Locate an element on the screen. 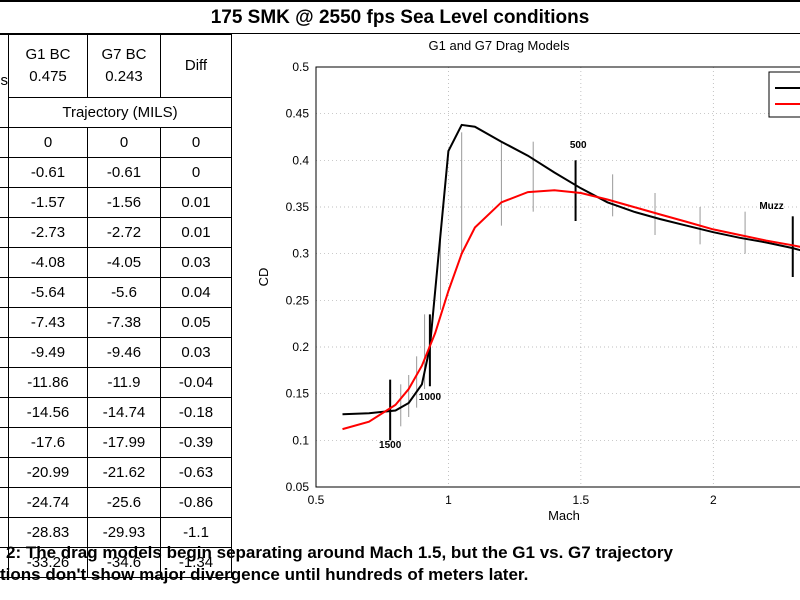 The width and height of the screenshot is (800, 600). y-tick-label: 0.5 is located at coordinates (300, 67).